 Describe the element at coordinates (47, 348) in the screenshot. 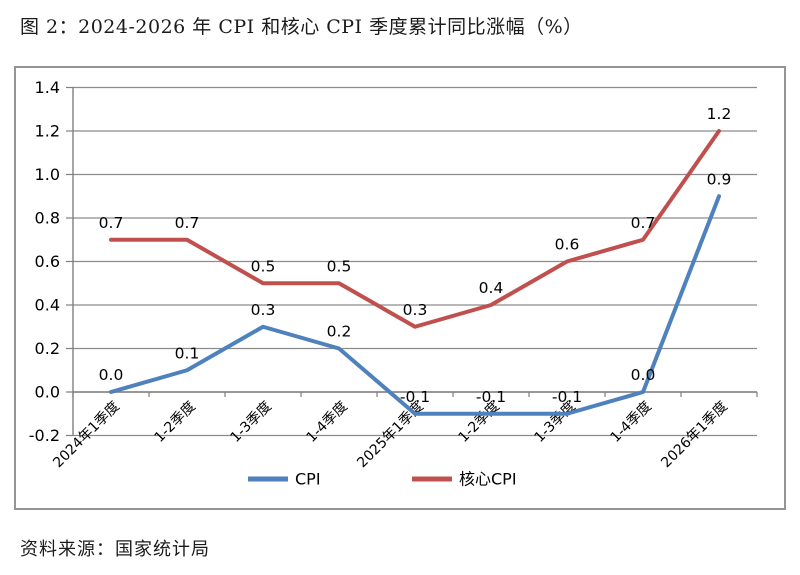

I see `y-axis-label: 0.2` at that location.